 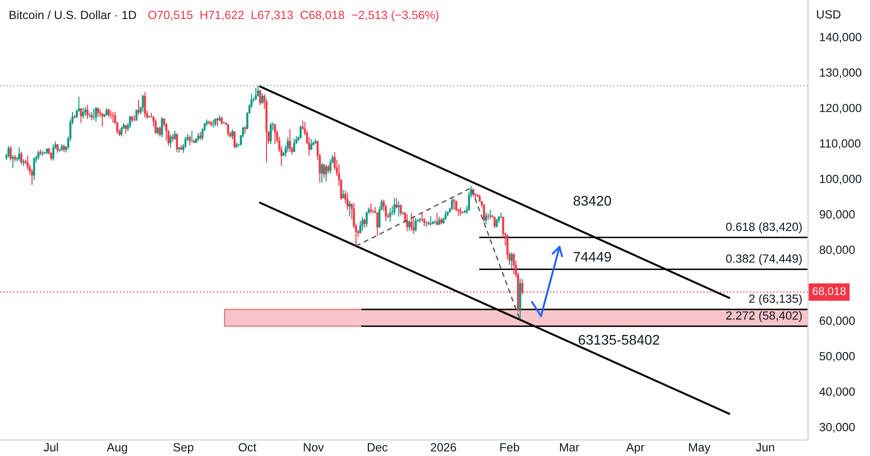 I want to click on annotation: 74449, so click(x=592, y=257).